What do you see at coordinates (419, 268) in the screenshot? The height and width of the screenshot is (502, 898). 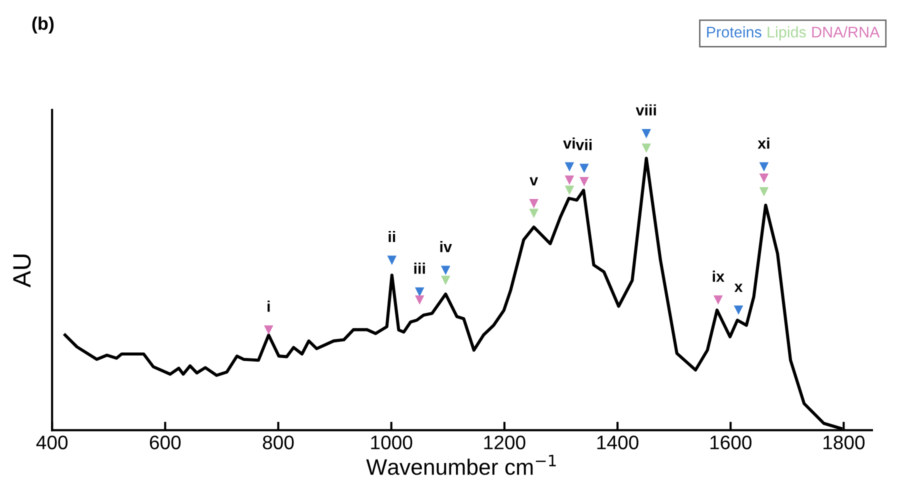 I see `annotation: iii` at bounding box center [419, 268].